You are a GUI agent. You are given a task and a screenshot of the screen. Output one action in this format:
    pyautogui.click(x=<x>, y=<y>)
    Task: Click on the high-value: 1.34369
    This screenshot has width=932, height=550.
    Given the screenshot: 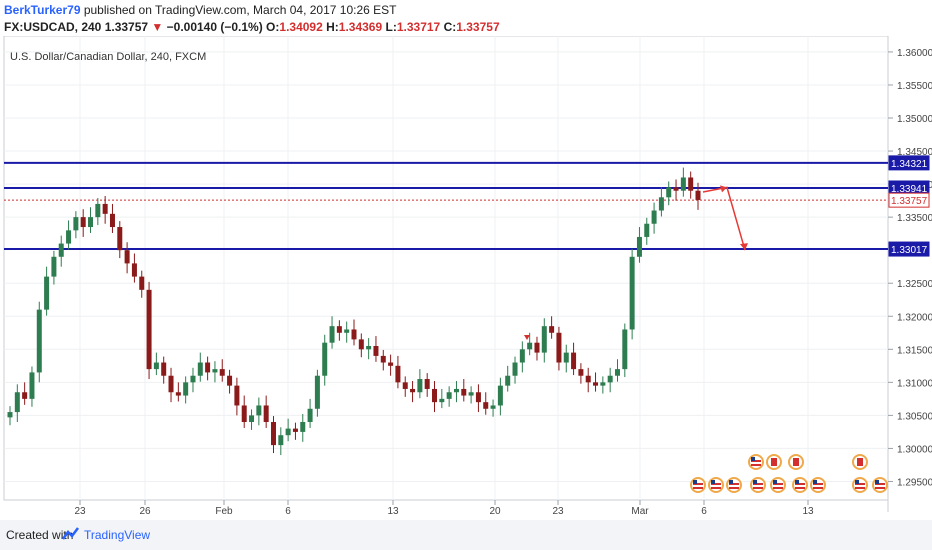 What is the action you would take?
    pyautogui.click(x=360, y=27)
    